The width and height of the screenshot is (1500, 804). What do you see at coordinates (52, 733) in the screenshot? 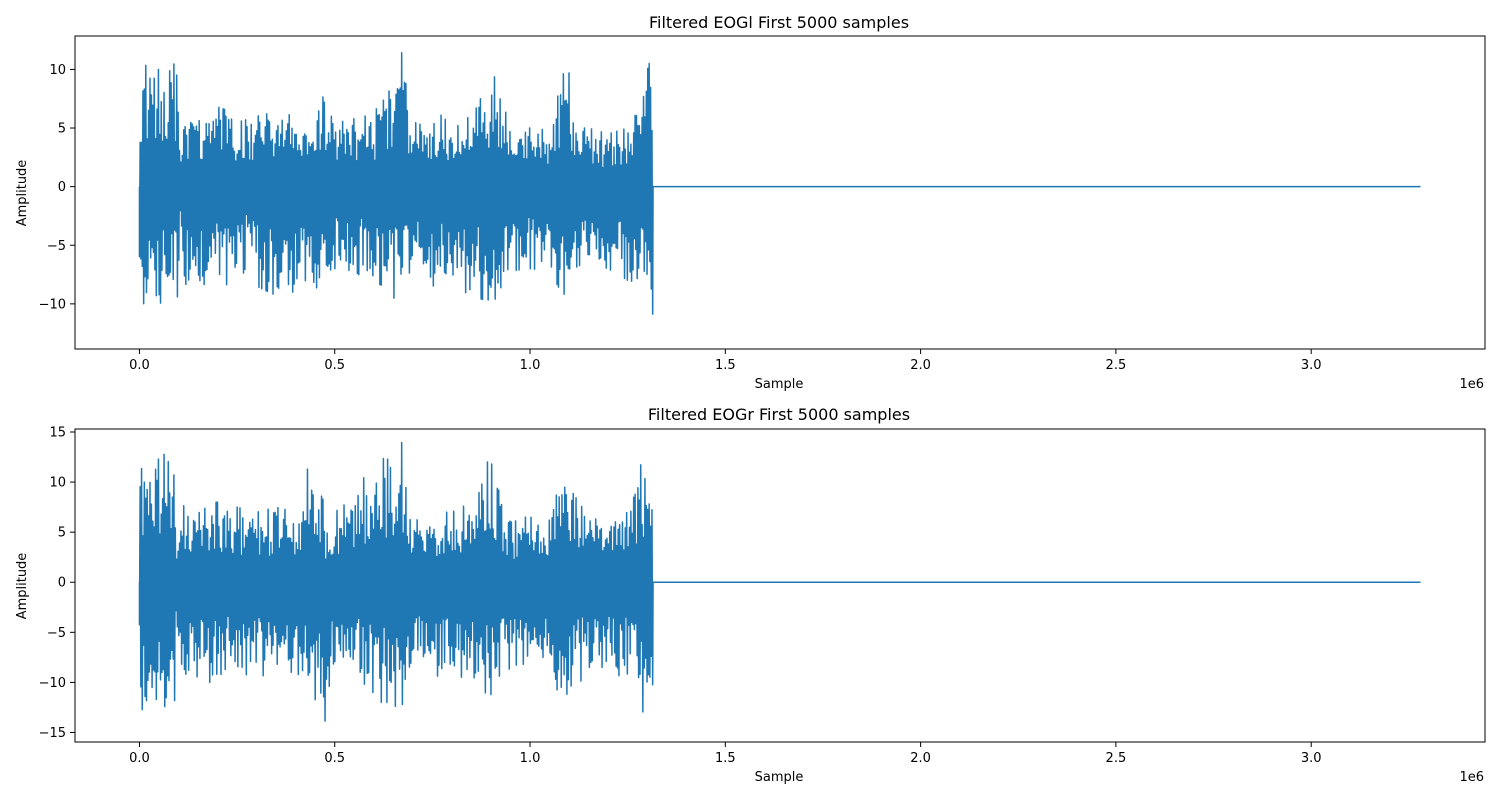
I see `y-tick-label: −15` at bounding box center [52, 733].